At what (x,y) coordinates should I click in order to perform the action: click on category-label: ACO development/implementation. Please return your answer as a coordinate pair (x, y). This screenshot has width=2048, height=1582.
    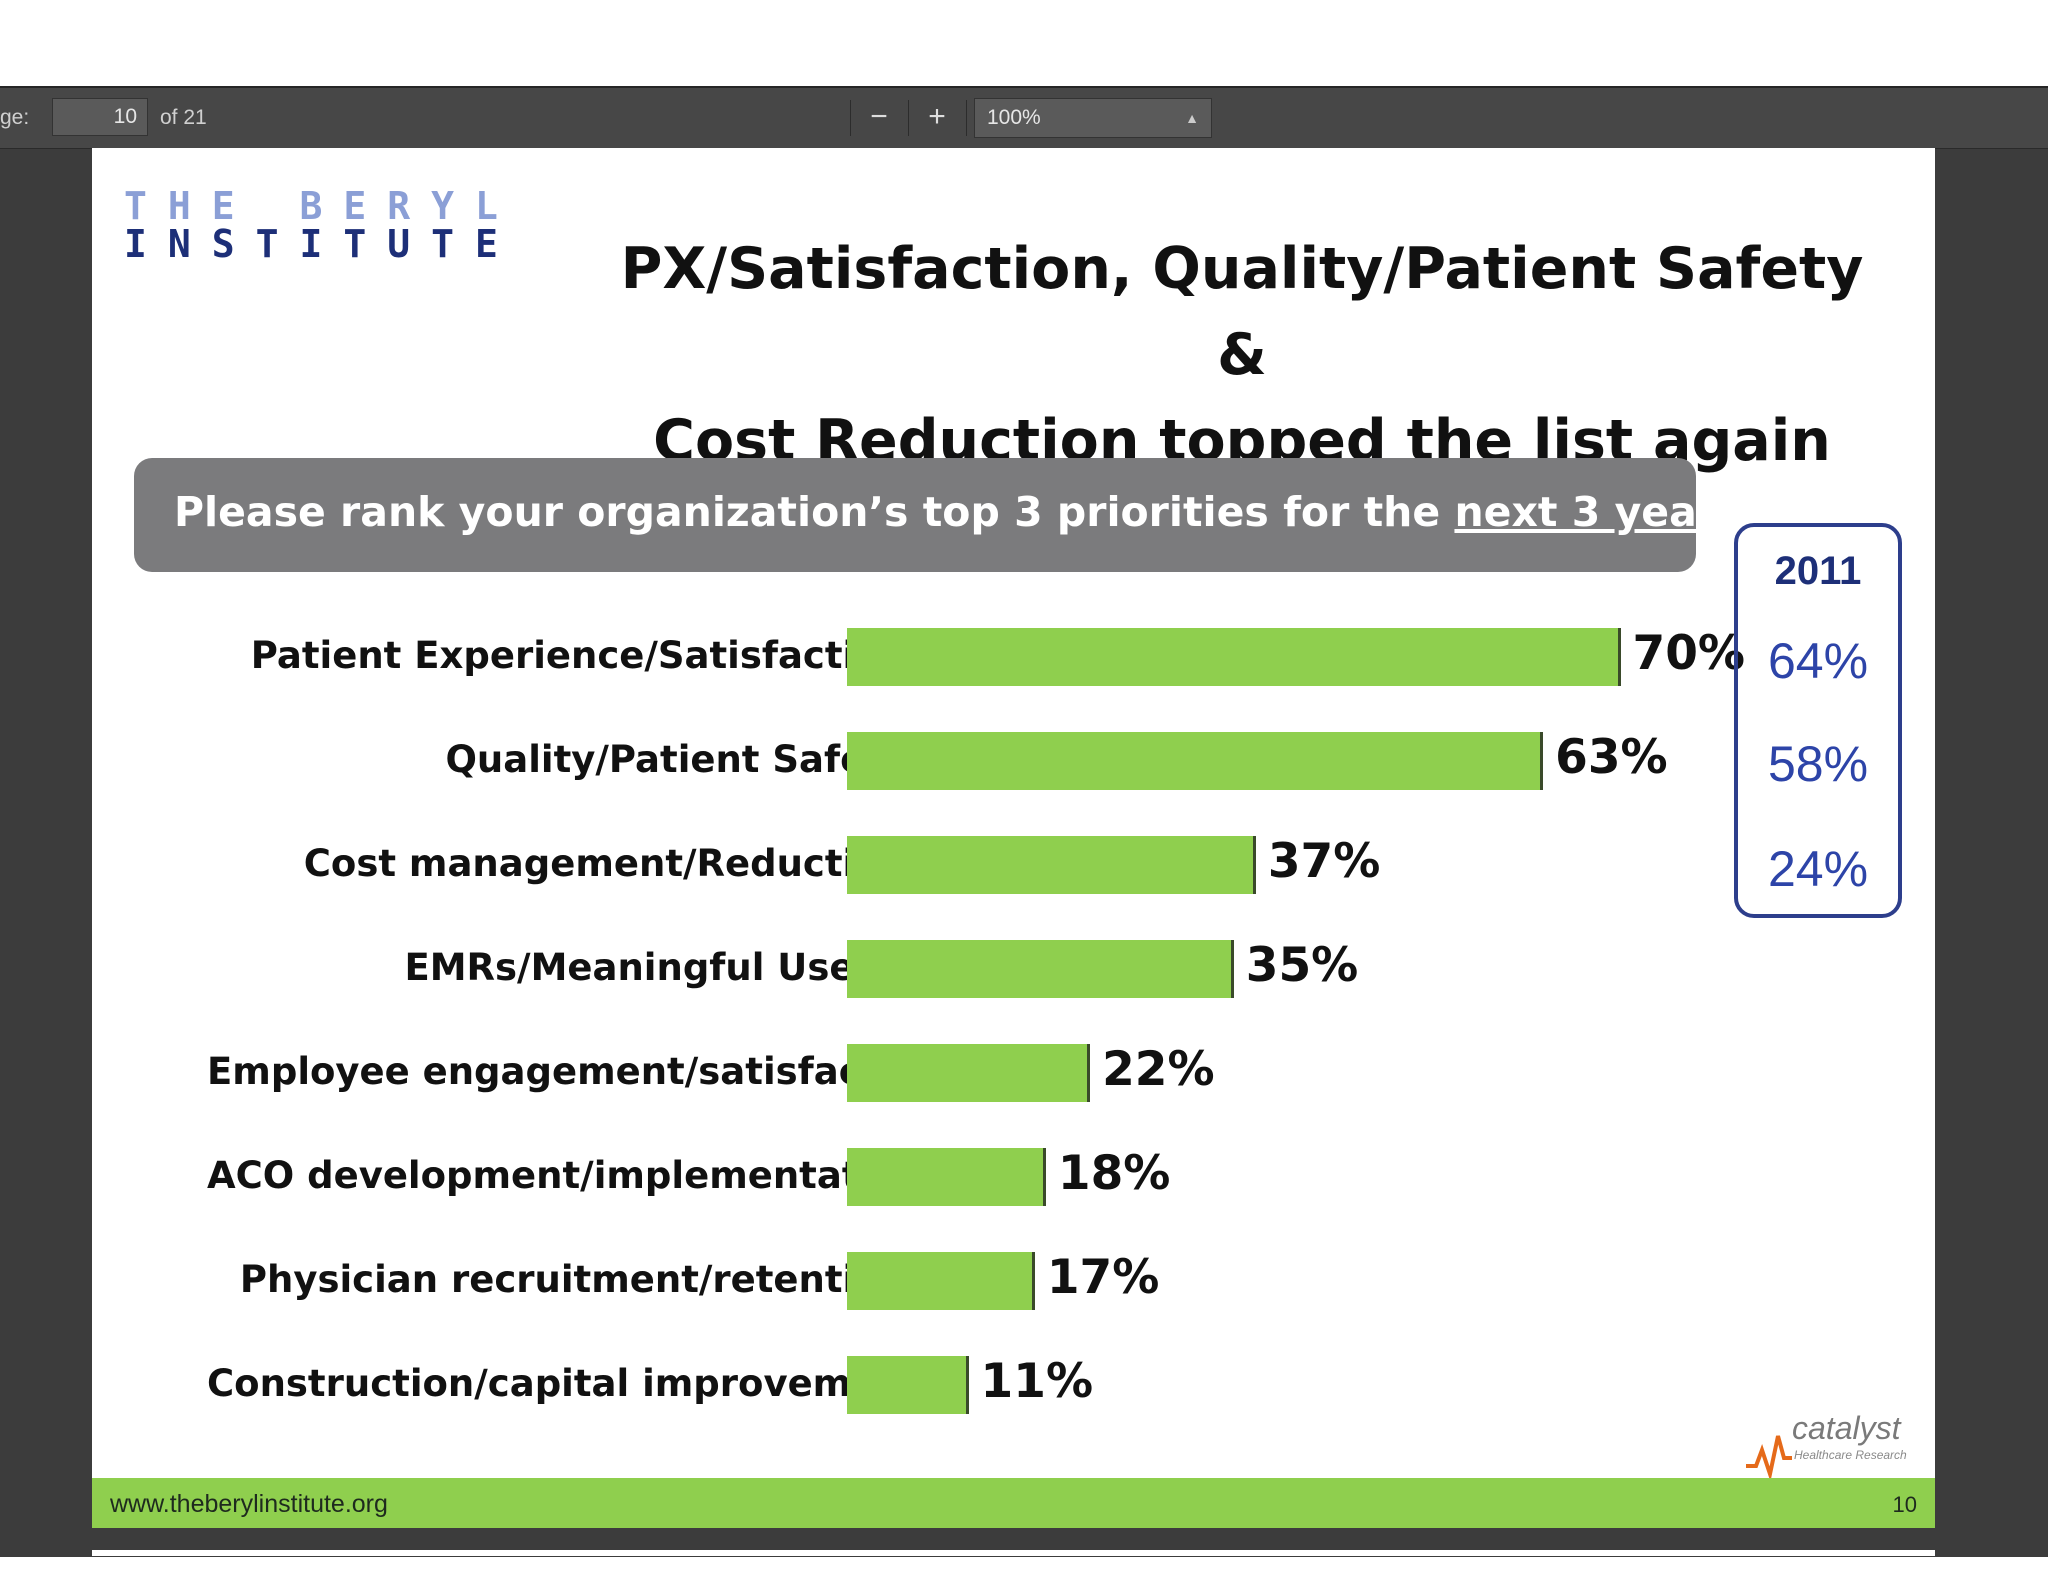
    Looking at the image, I should click on (565, 1175).